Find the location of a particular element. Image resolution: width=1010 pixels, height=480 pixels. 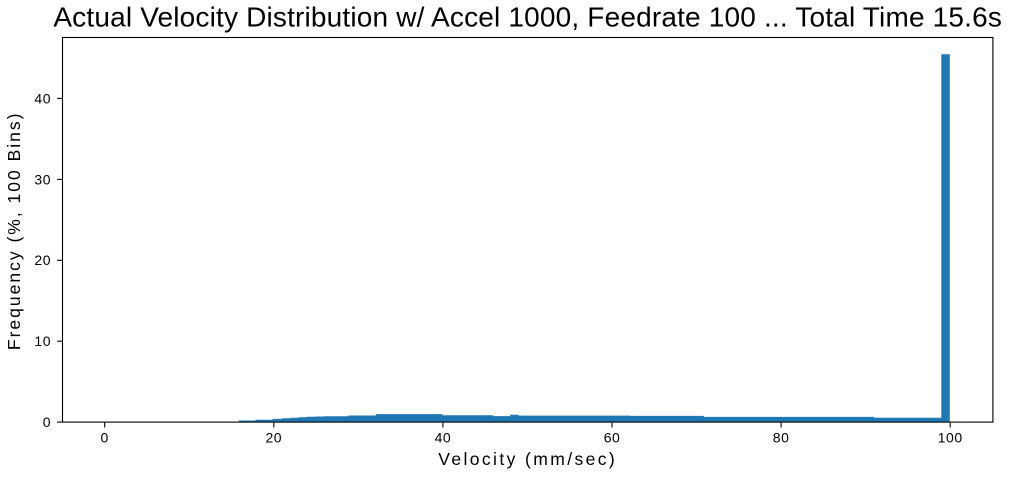

svg-text: Frequency (%, 100 Bins) is located at coordinates (14, 231).